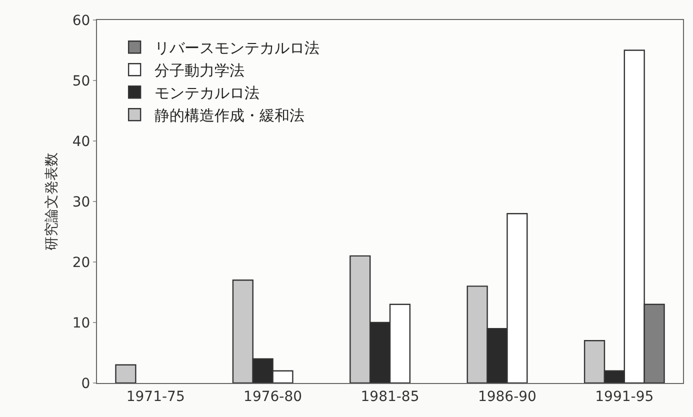 This screenshot has height=417, width=693. I want to click on y-tick-label: 10, so click(81, 323).